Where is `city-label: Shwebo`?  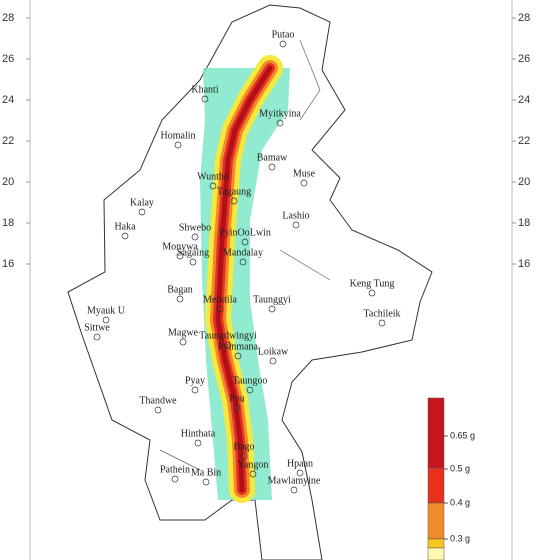
city-label: Shwebo is located at coordinates (195, 227).